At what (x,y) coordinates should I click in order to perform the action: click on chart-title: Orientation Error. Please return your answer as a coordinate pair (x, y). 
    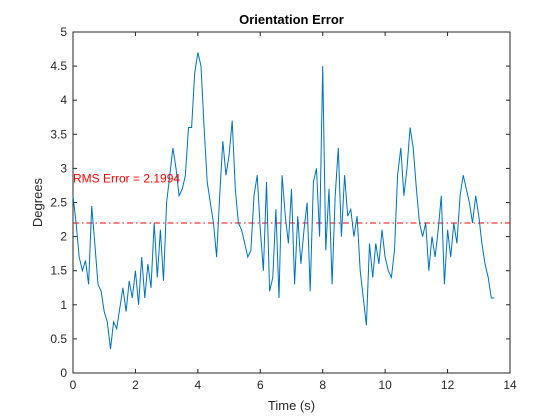
    Looking at the image, I should click on (291, 19).